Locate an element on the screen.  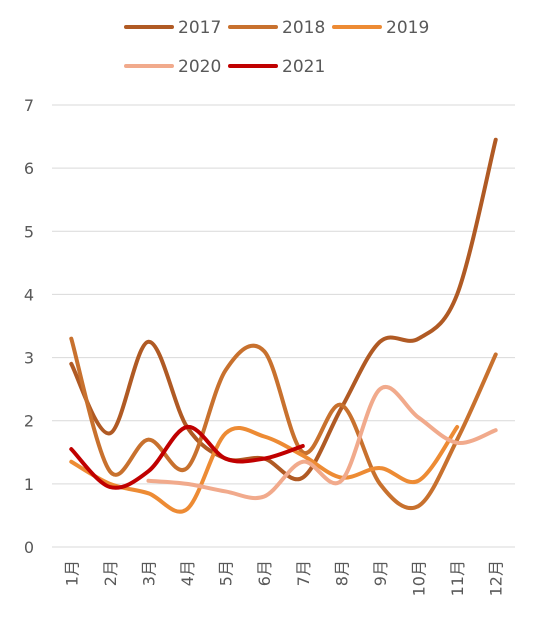
legend-label-2017: 2017 is located at coordinates (199, 28).